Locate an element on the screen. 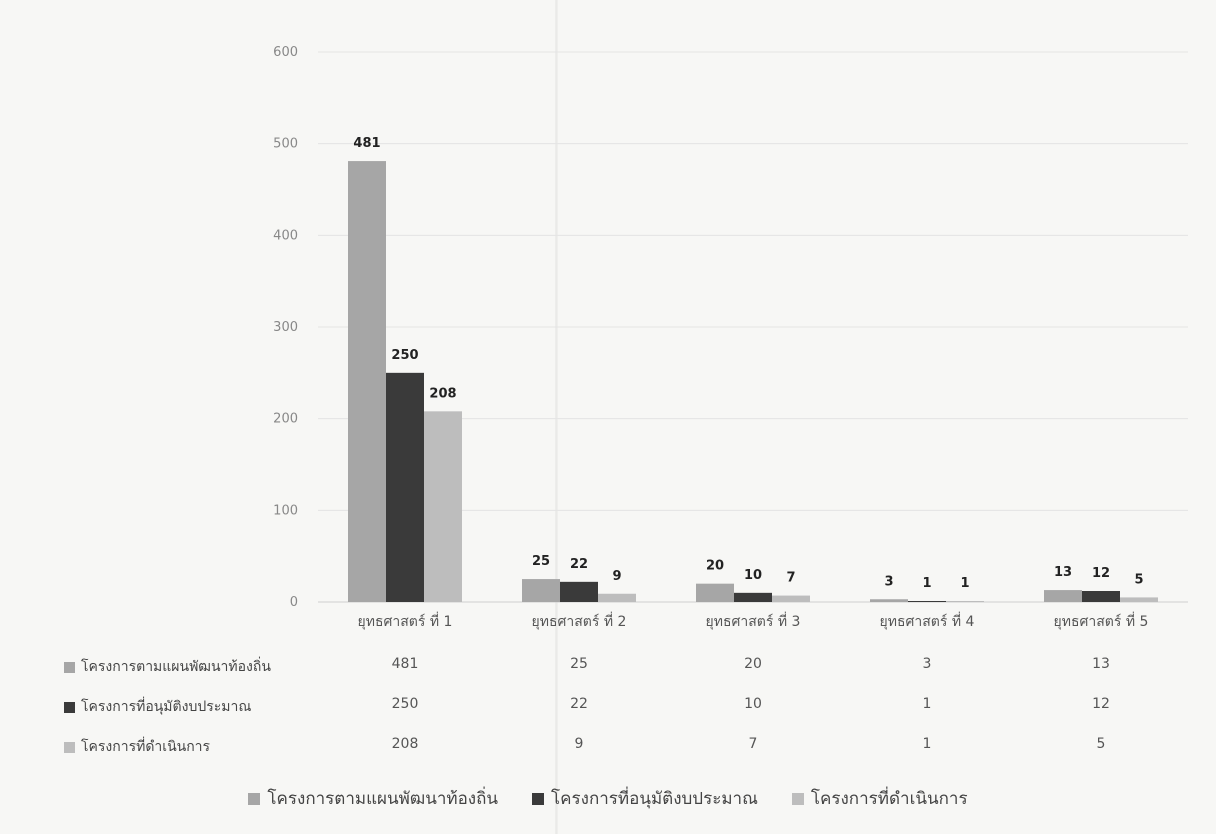 This screenshot has height=834, width=1216. series-name: โครงการตามแผนพัฒนาท้องถิ่น is located at coordinates (176, 667).